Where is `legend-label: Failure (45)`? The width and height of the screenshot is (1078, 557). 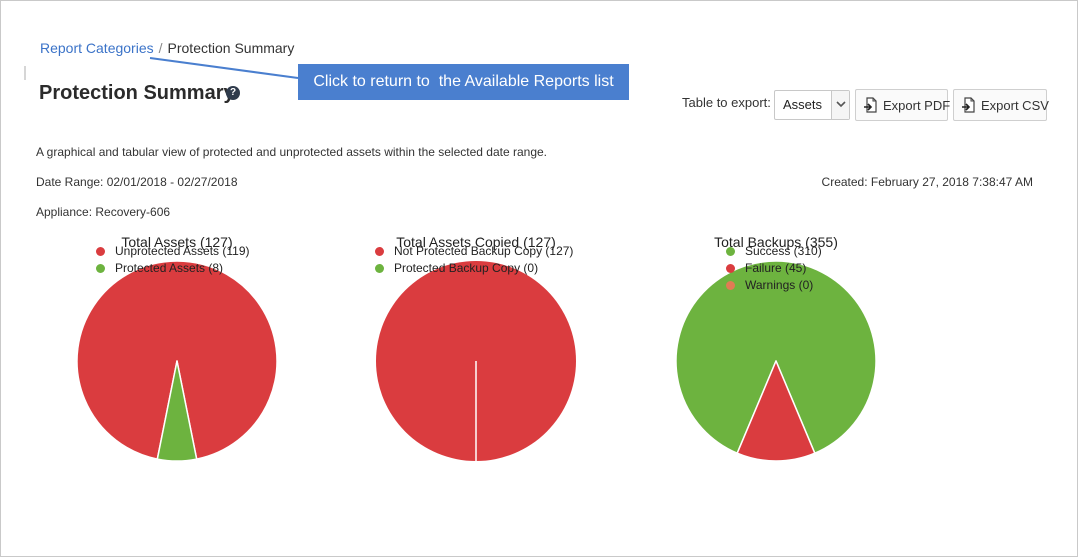
legend-label: Failure (45) is located at coordinates (776, 268).